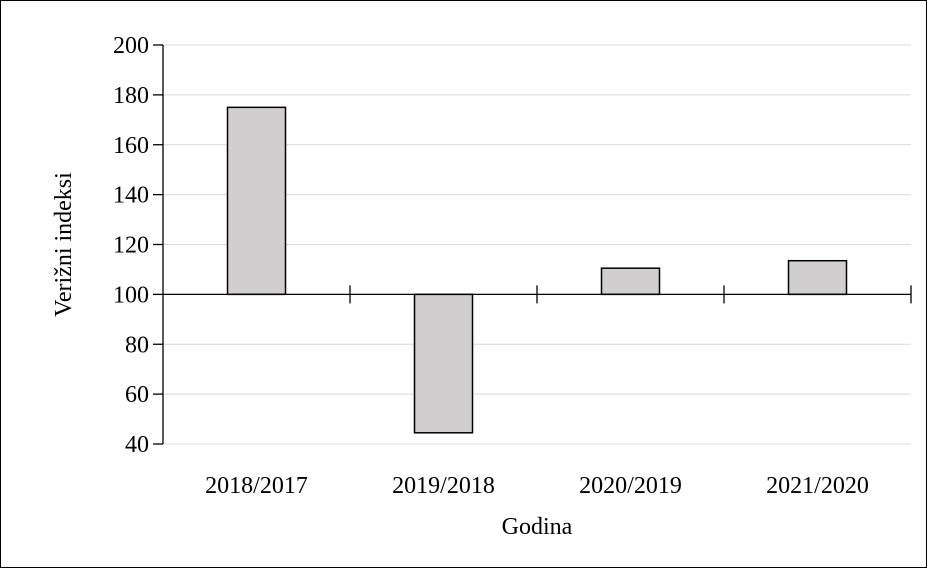 The height and width of the screenshot is (568, 927). Describe the element at coordinates (137, 445) in the screenshot. I see `y-tick-label: 40` at that location.